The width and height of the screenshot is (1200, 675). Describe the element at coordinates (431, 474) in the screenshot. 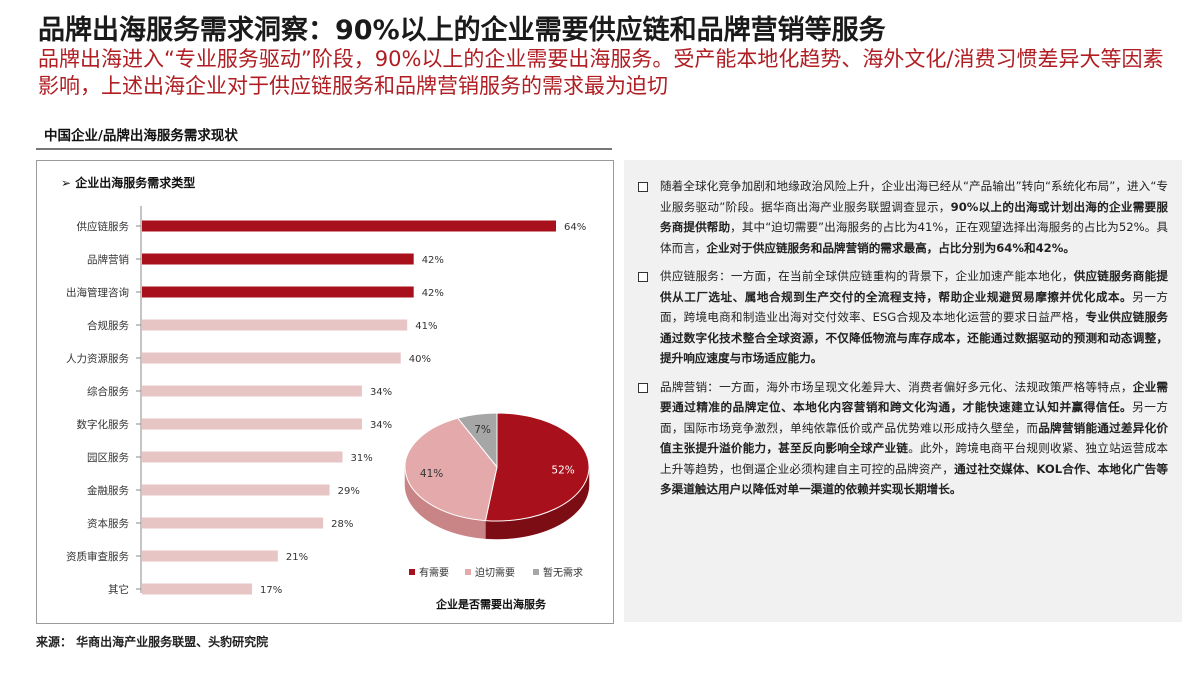

I see `pie-slice-label: 41%` at that location.